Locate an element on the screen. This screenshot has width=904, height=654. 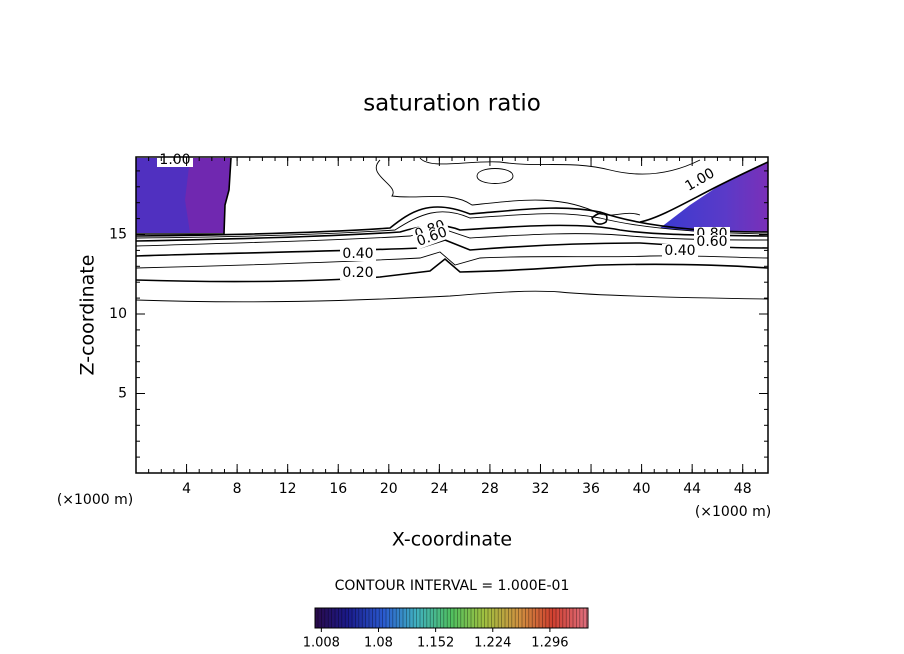
colorbar-tick-label: 1.08 is located at coordinates (378, 643).